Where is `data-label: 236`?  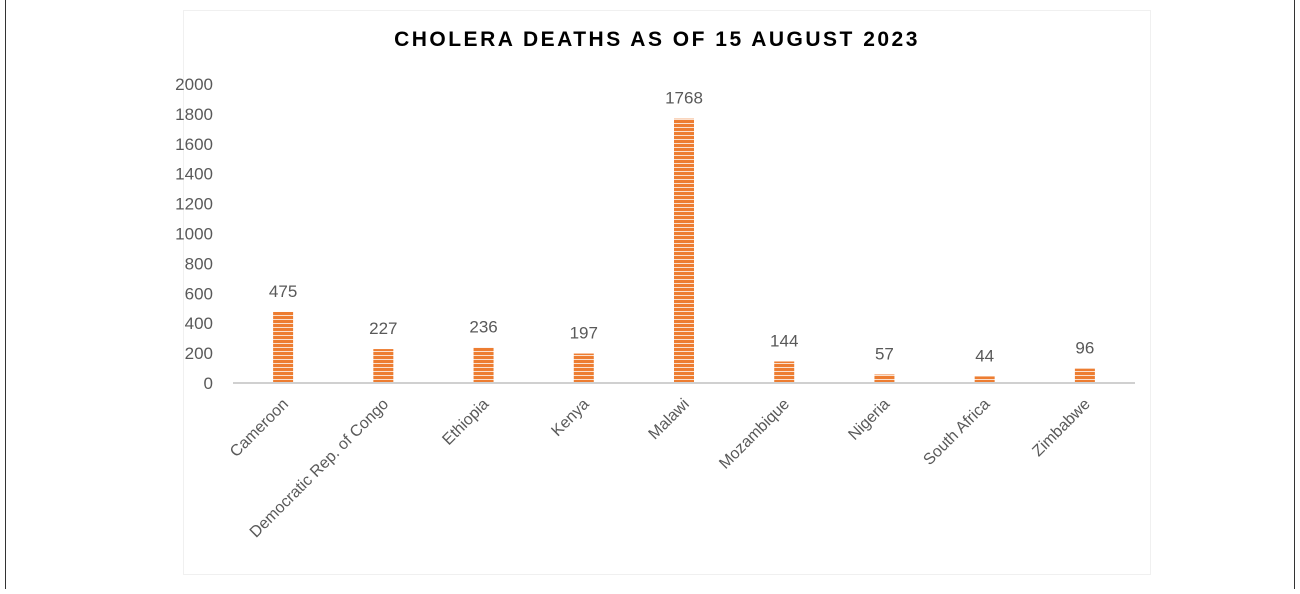
data-label: 236 is located at coordinates (483, 327).